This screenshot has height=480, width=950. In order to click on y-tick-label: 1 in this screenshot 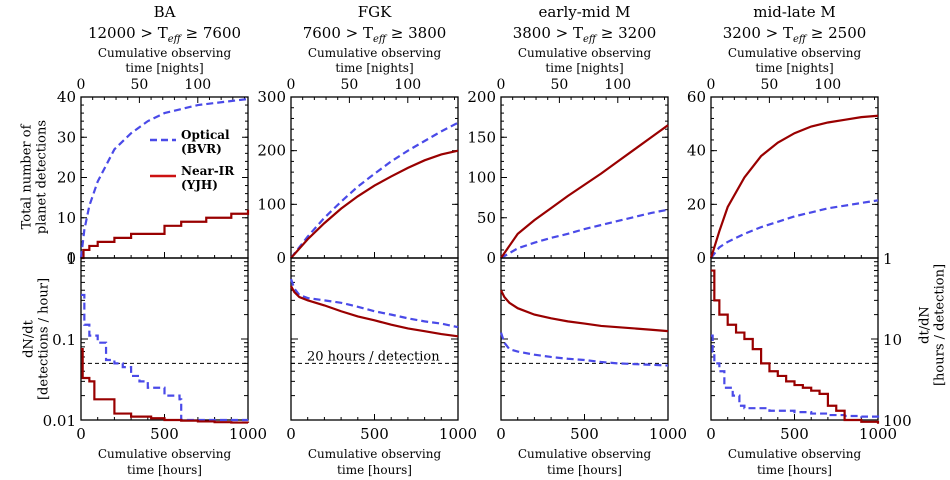, I will do `click(71, 259)`.